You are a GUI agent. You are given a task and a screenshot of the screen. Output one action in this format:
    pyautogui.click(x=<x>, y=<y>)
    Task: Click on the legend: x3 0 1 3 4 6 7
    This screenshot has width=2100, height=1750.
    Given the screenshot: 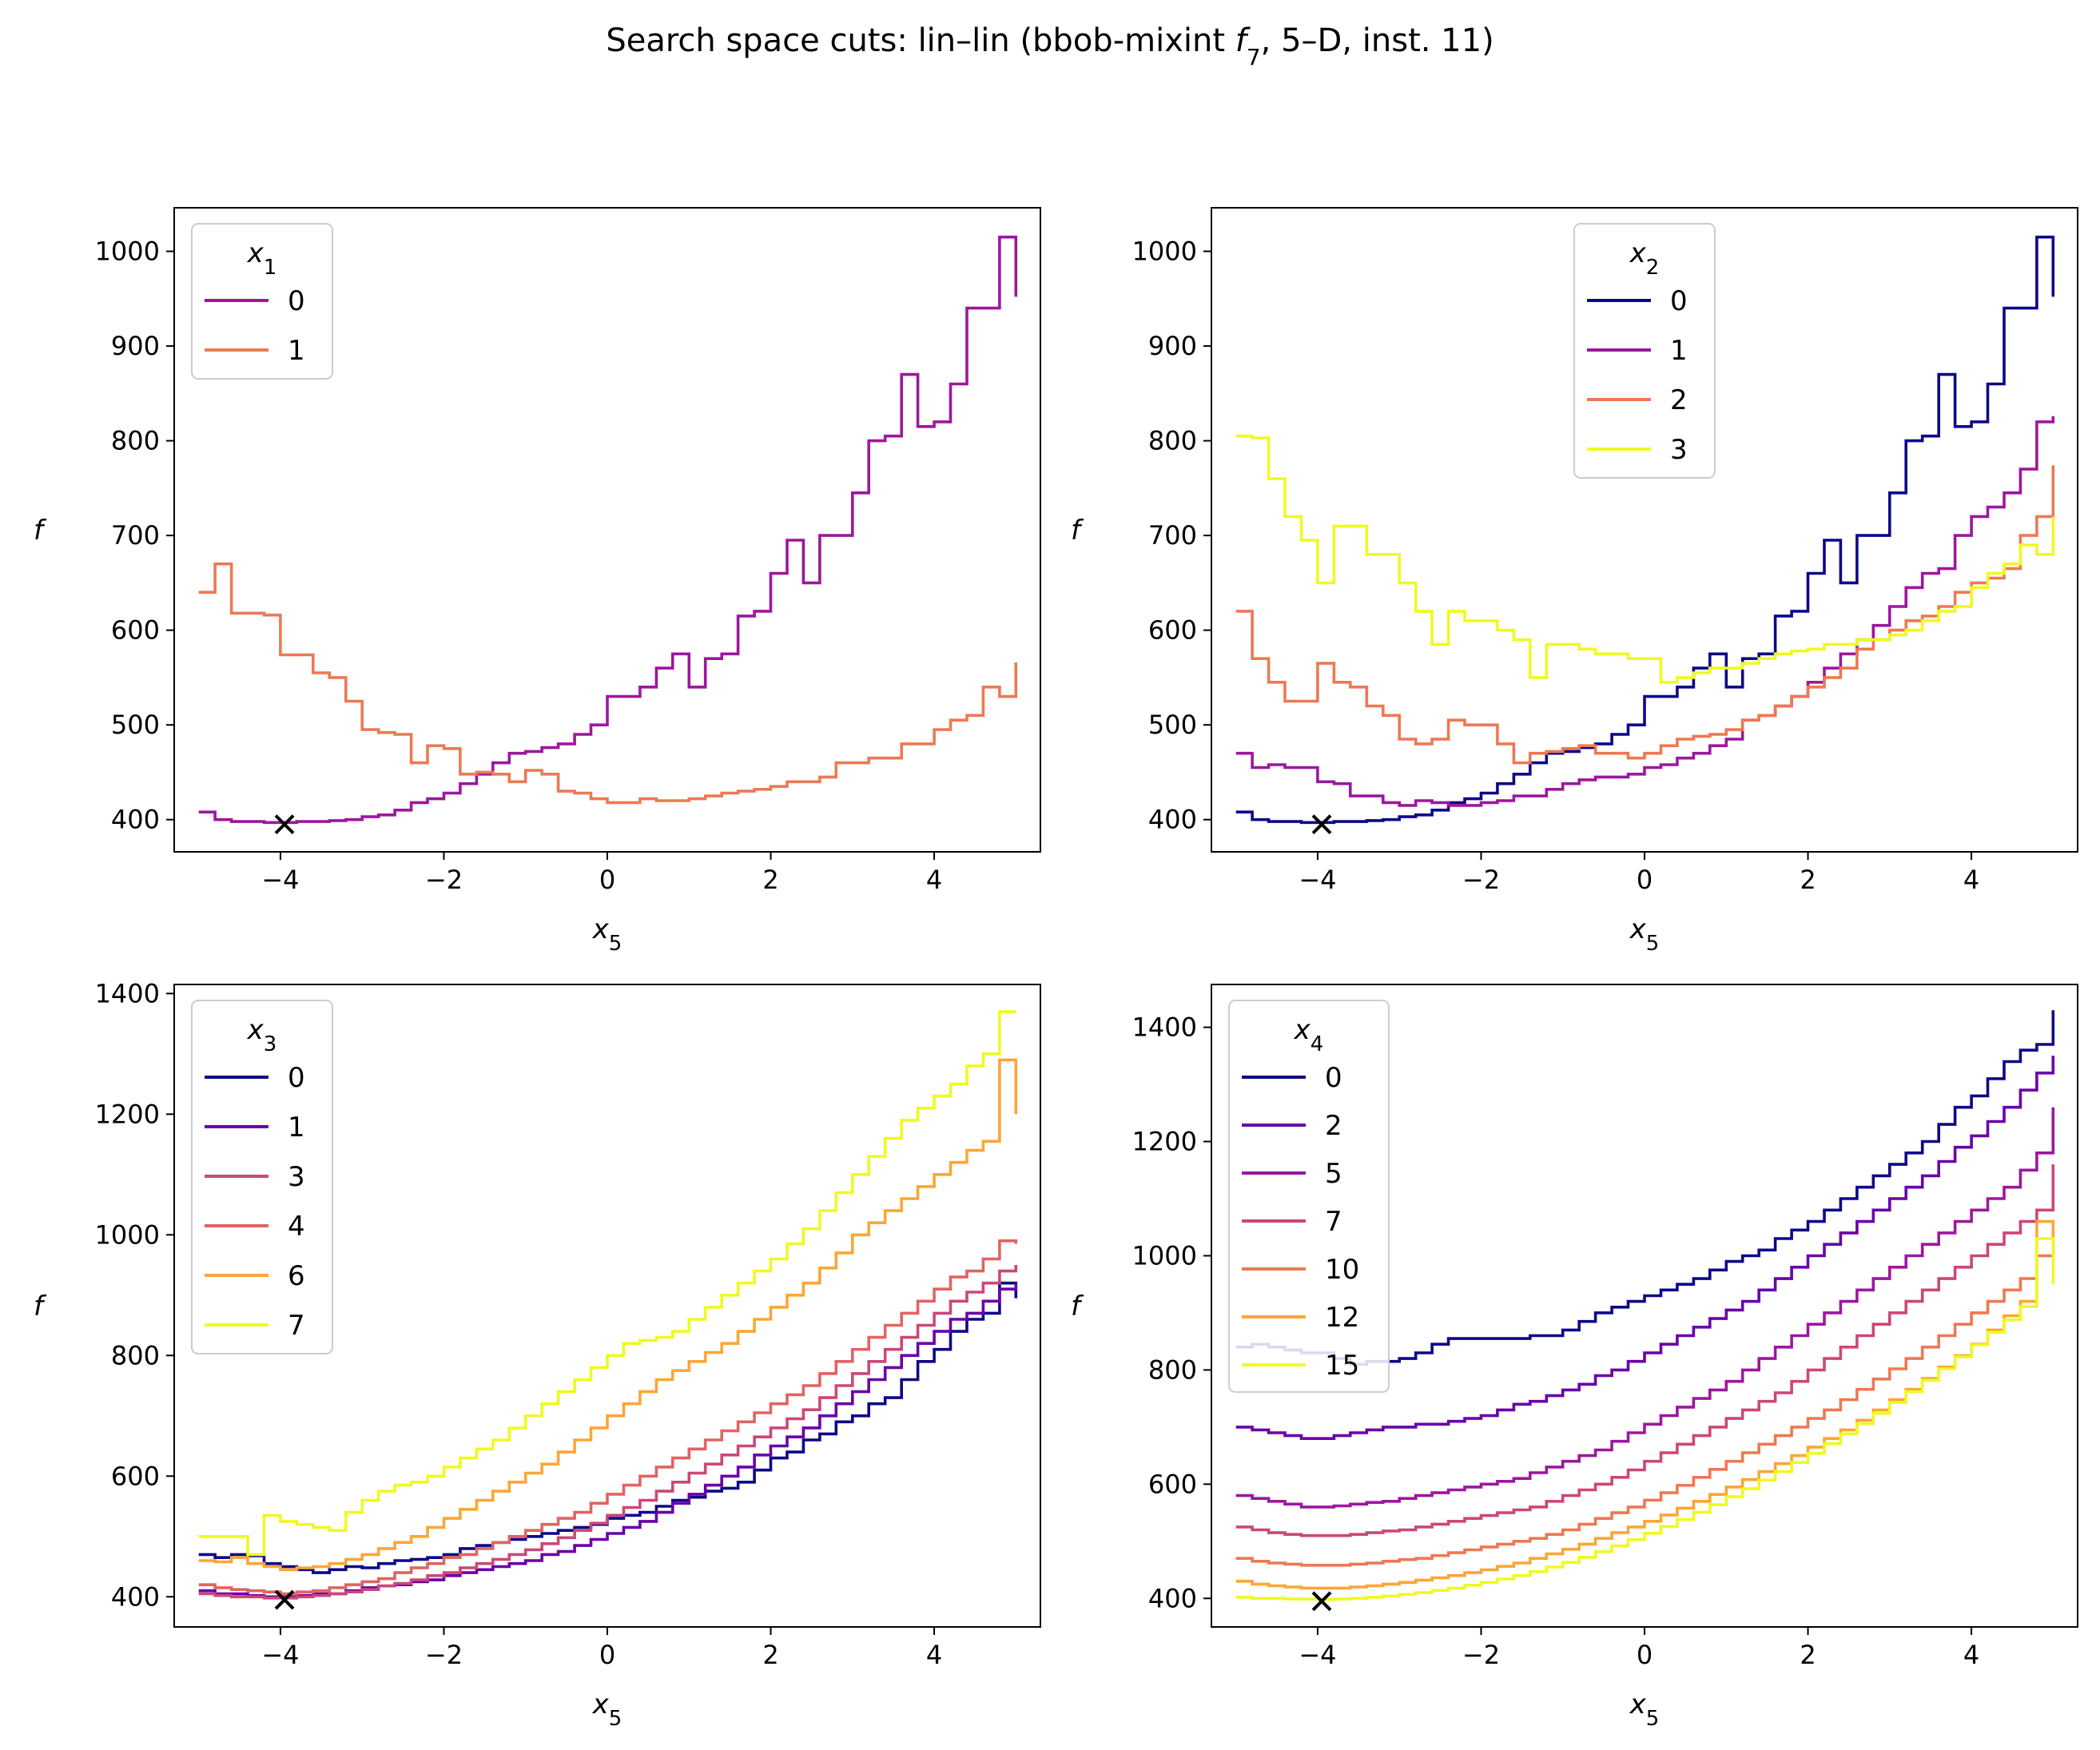 What is the action you would take?
    pyautogui.click(x=262, y=1177)
    